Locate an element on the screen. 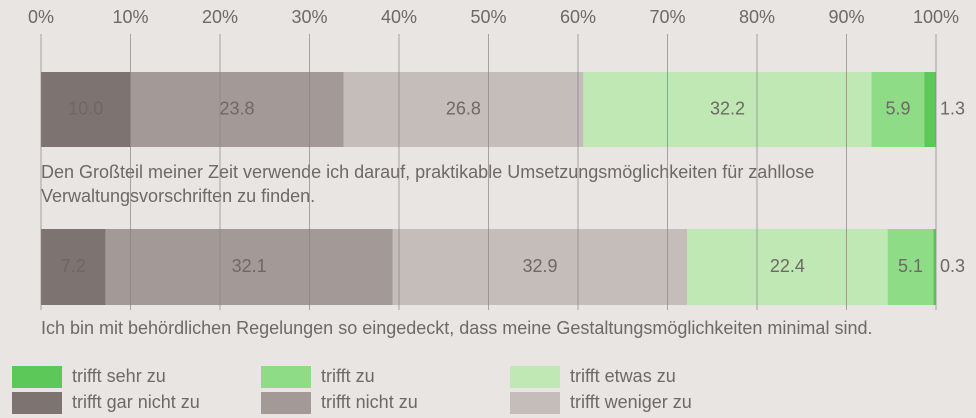  x-tick-label: 50% is located at coordinates (488, 17).